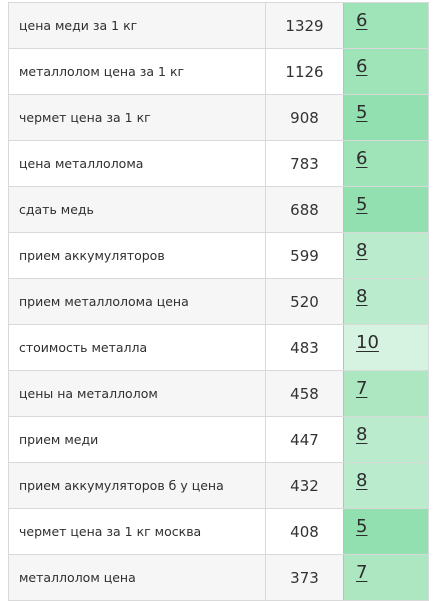 The height and width of the screenshot is (601, 435). Describe the element at coordinates (305, 163) in the screenshot. I see `volume-cell: 783` at that location.